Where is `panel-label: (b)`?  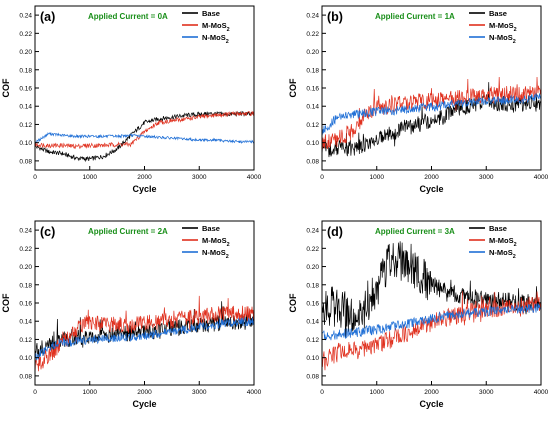 panel-label: (b) is located at coordinates (335, 17).